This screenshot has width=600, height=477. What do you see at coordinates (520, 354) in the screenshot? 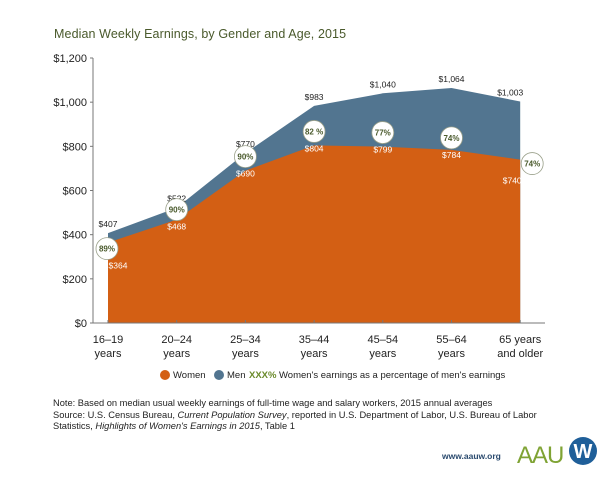
I see `x-tick-label-line2: and older` at bounding box center [520, 354].